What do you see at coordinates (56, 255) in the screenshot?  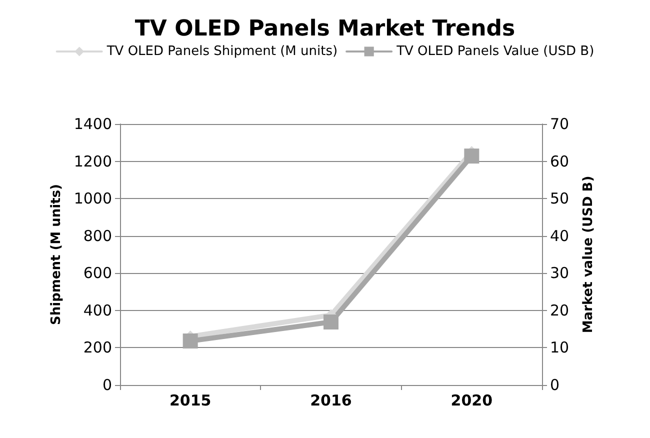 I see `y-axis-title: Shipment (M units)` at bounding box center [56, 255].